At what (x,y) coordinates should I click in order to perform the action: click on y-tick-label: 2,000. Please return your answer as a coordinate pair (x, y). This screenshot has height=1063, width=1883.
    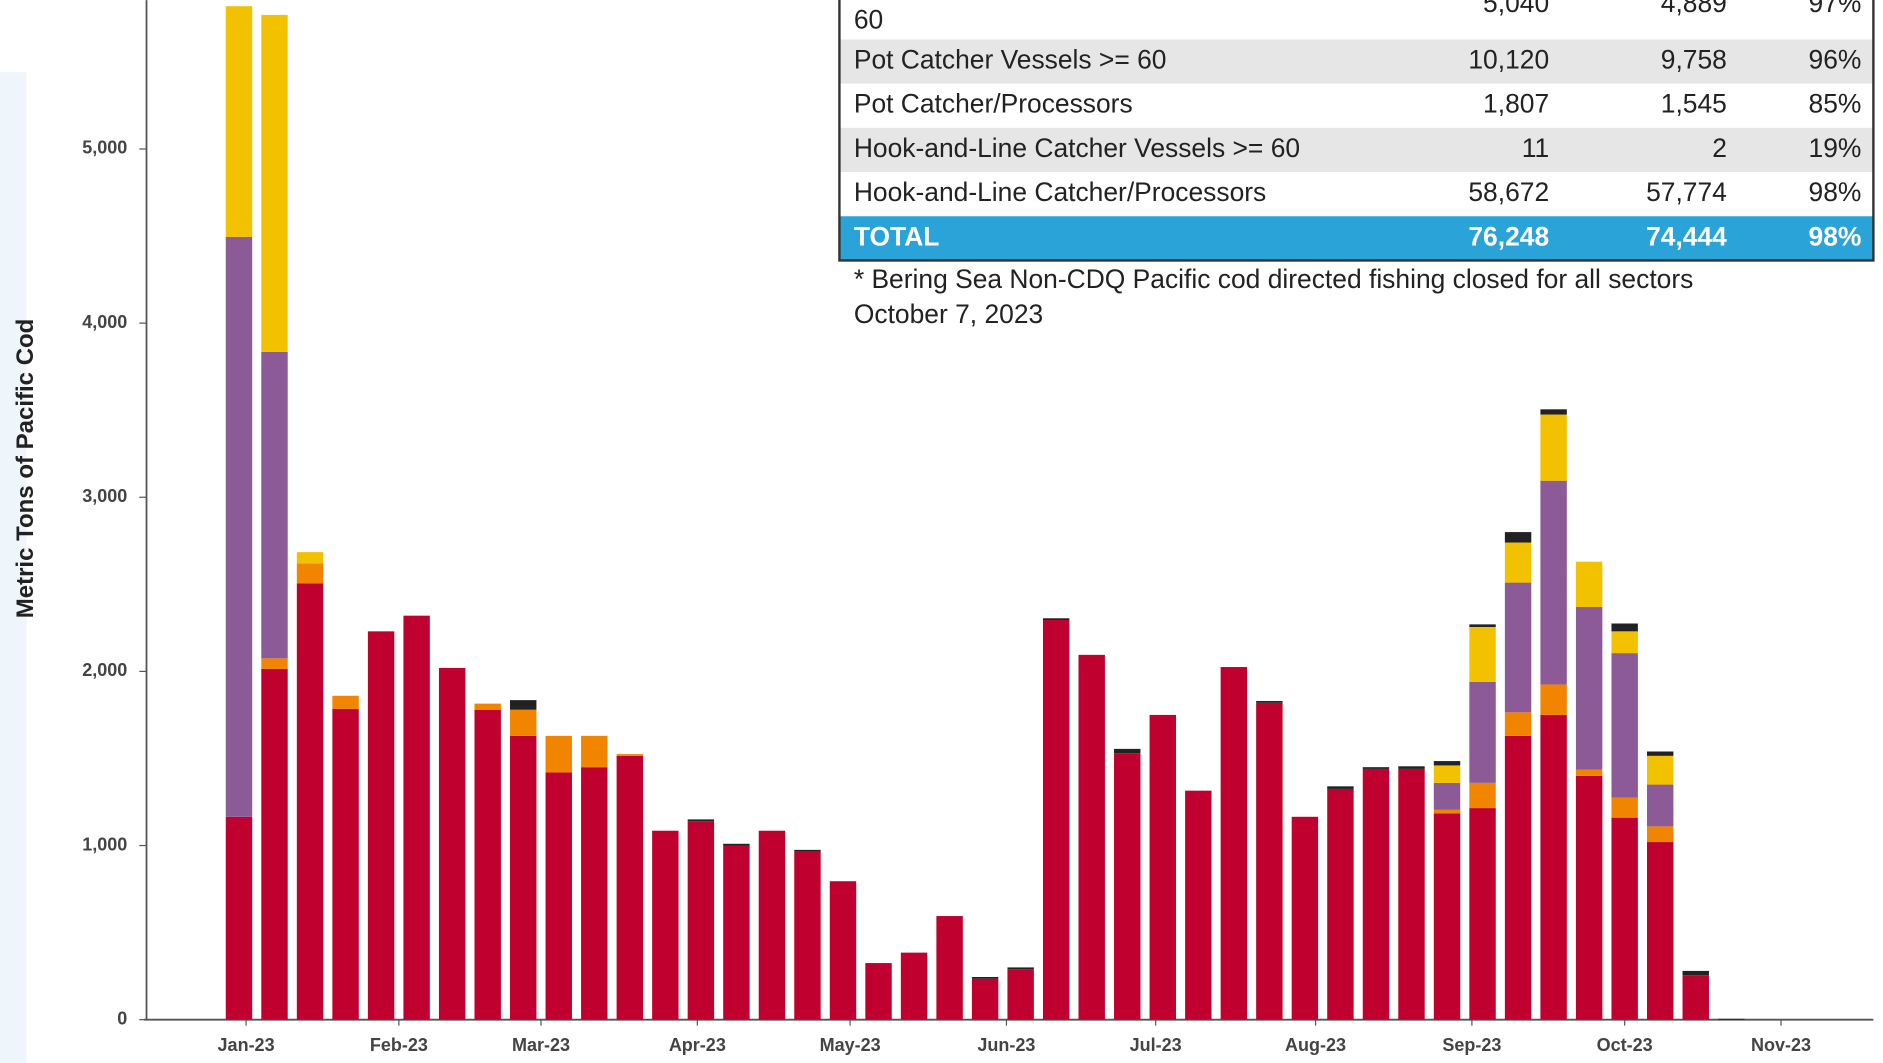
    Looking at the image, I should click on (104, 670).